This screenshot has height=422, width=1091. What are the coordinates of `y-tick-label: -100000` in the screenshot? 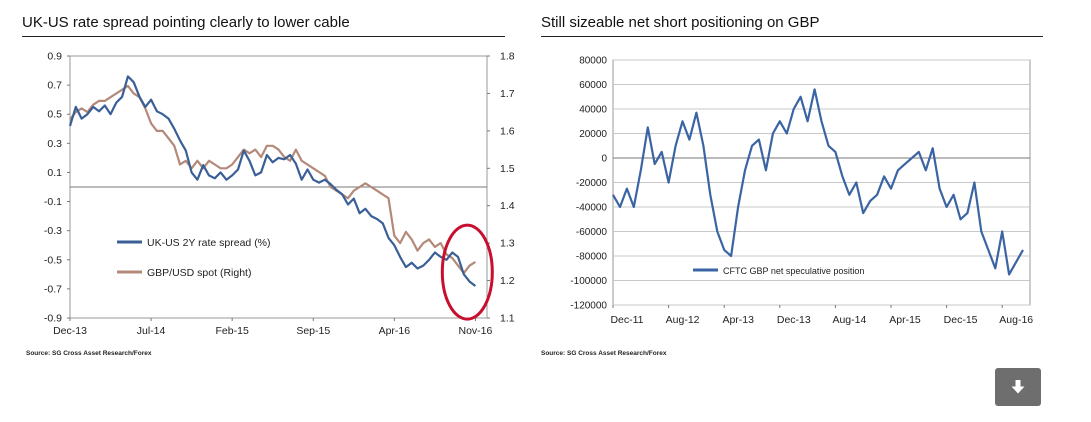 It's located at (588, 281).